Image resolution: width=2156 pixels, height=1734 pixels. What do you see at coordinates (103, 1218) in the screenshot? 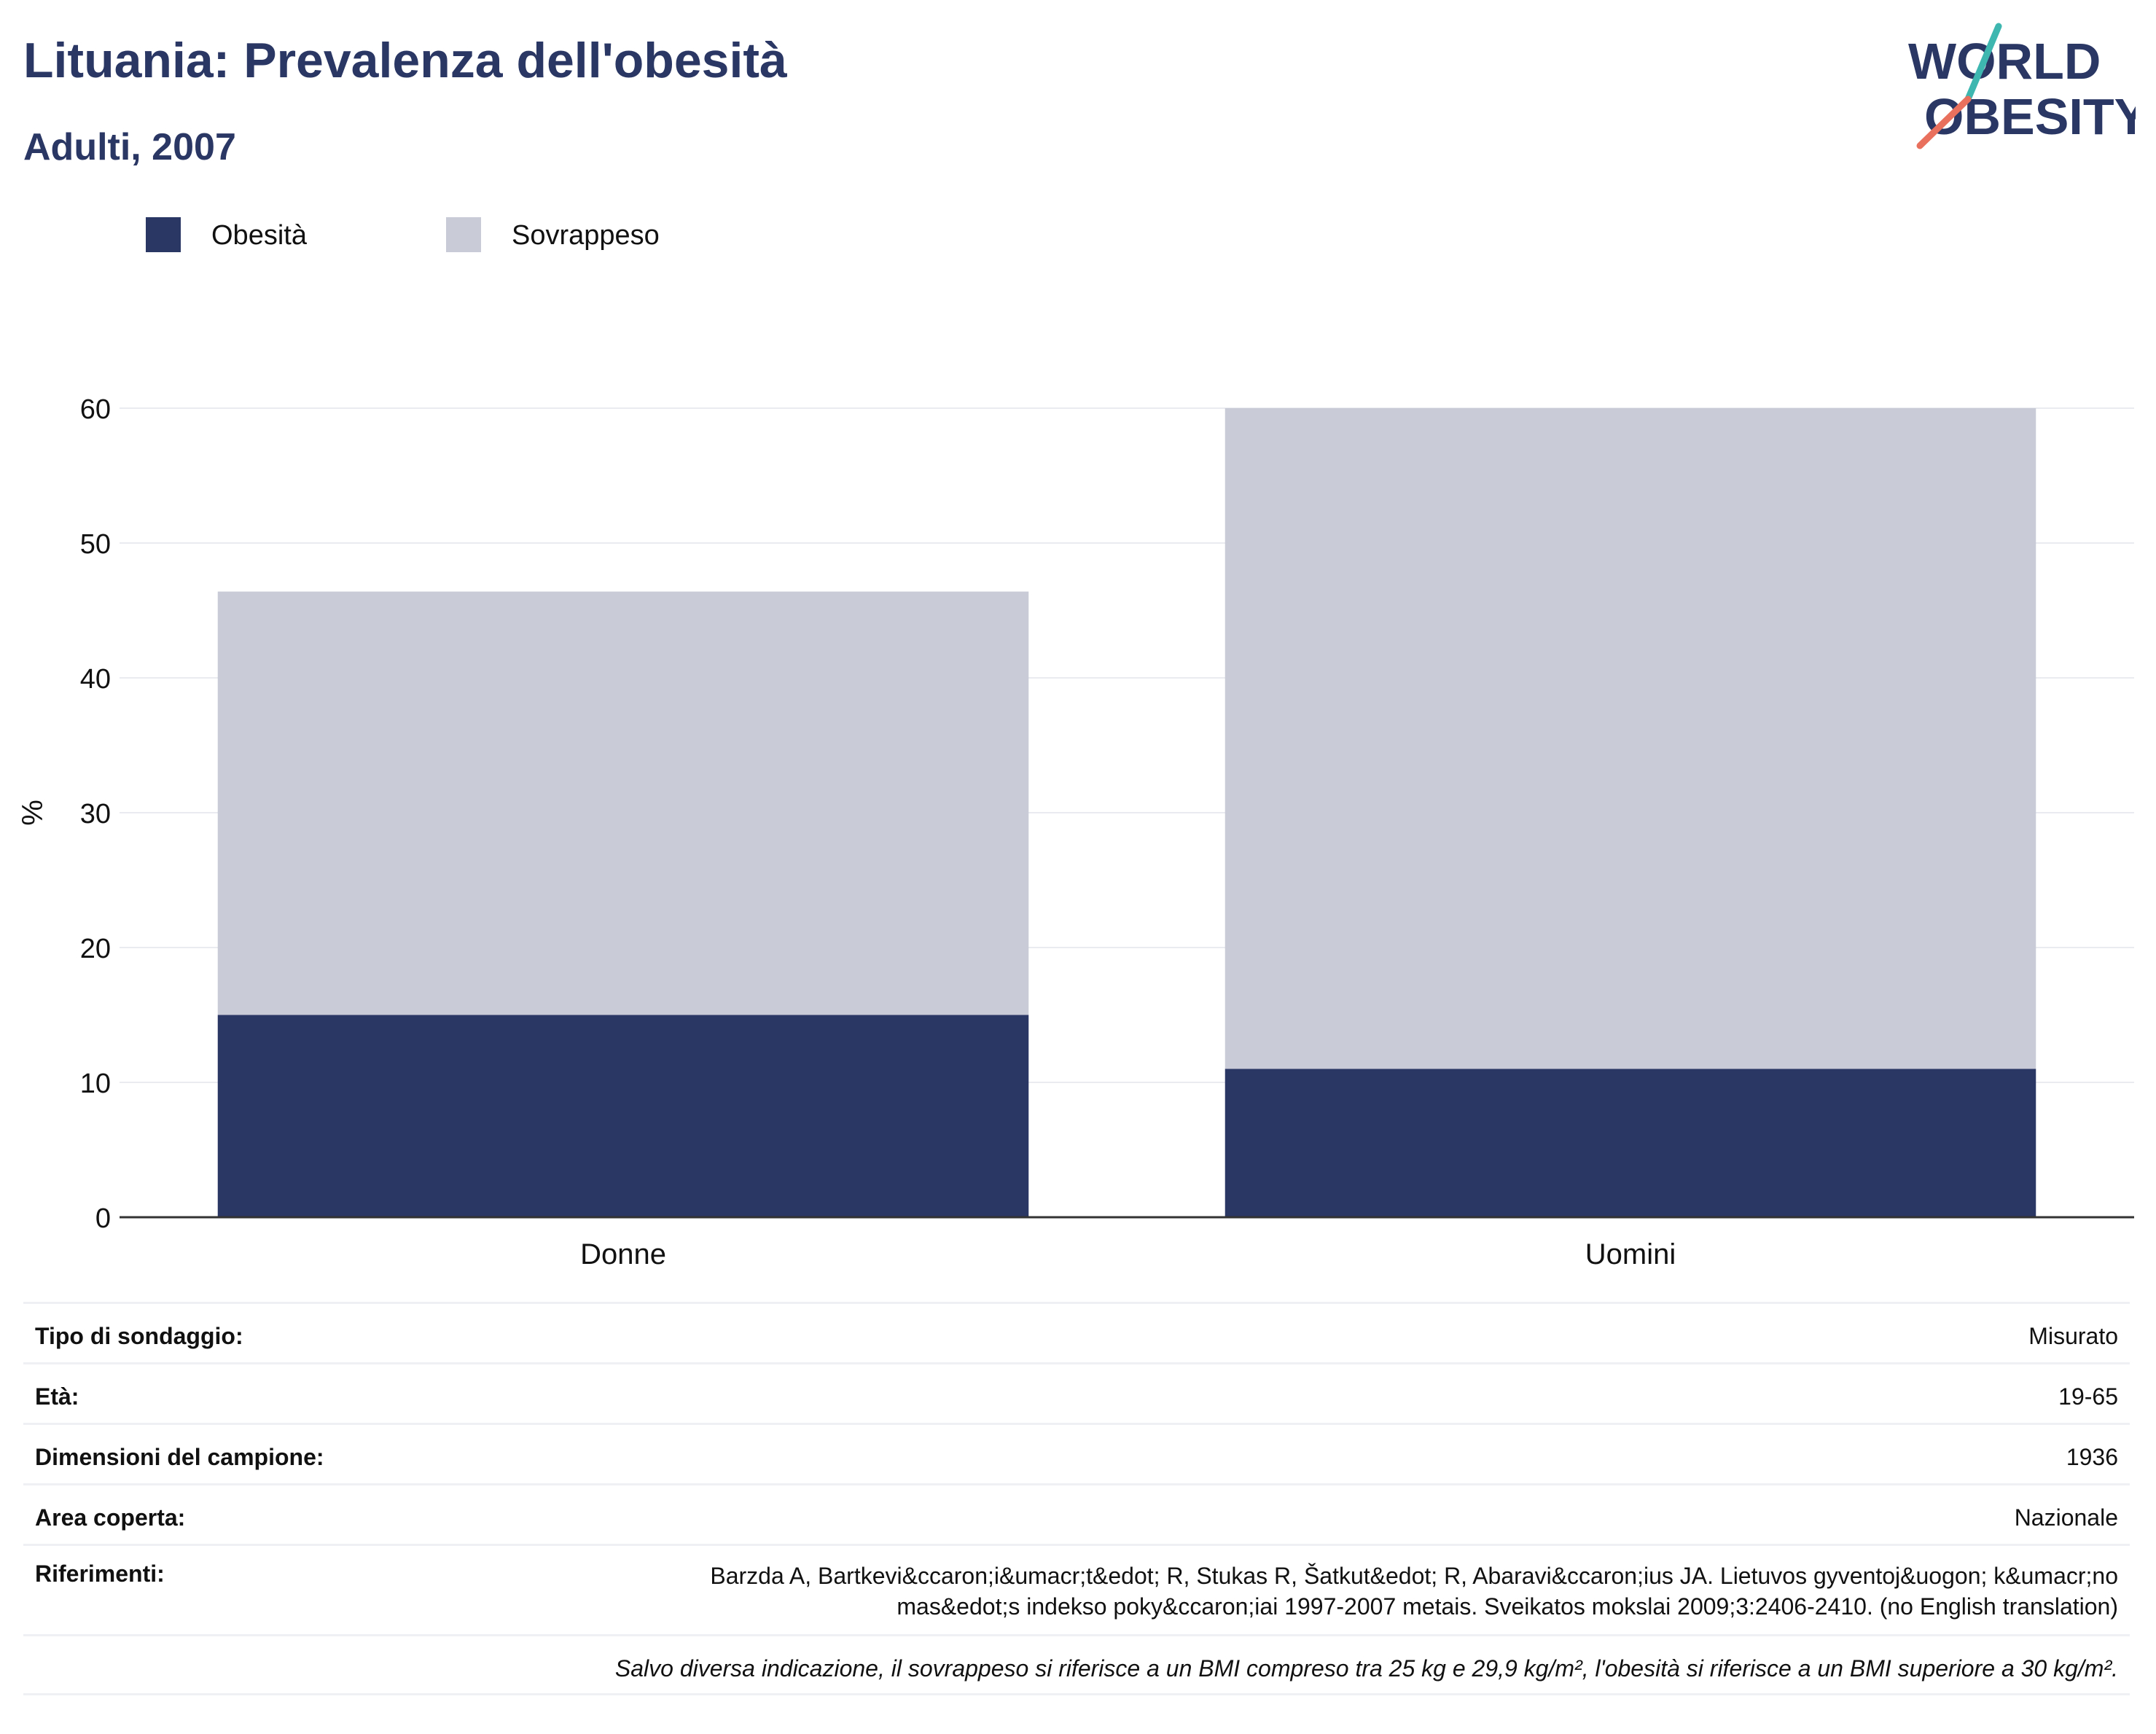
I see `y-tick-label-0: 0` at bounding box center [103, 1218].